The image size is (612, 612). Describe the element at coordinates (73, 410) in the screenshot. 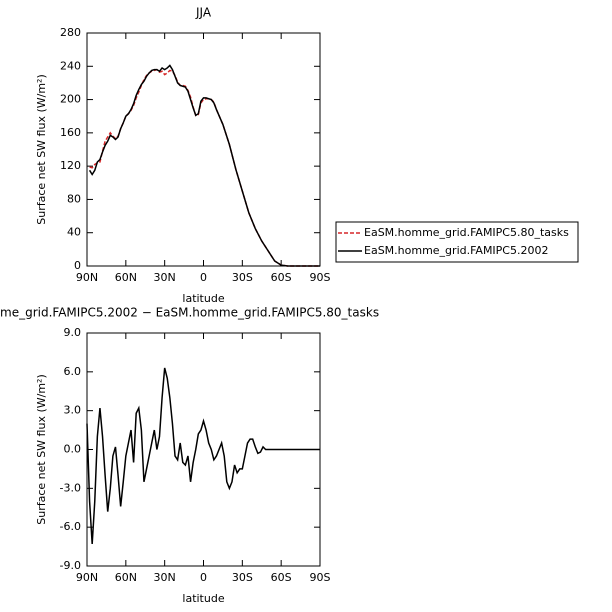

I see `y-tick-label: 3.0` at that location.